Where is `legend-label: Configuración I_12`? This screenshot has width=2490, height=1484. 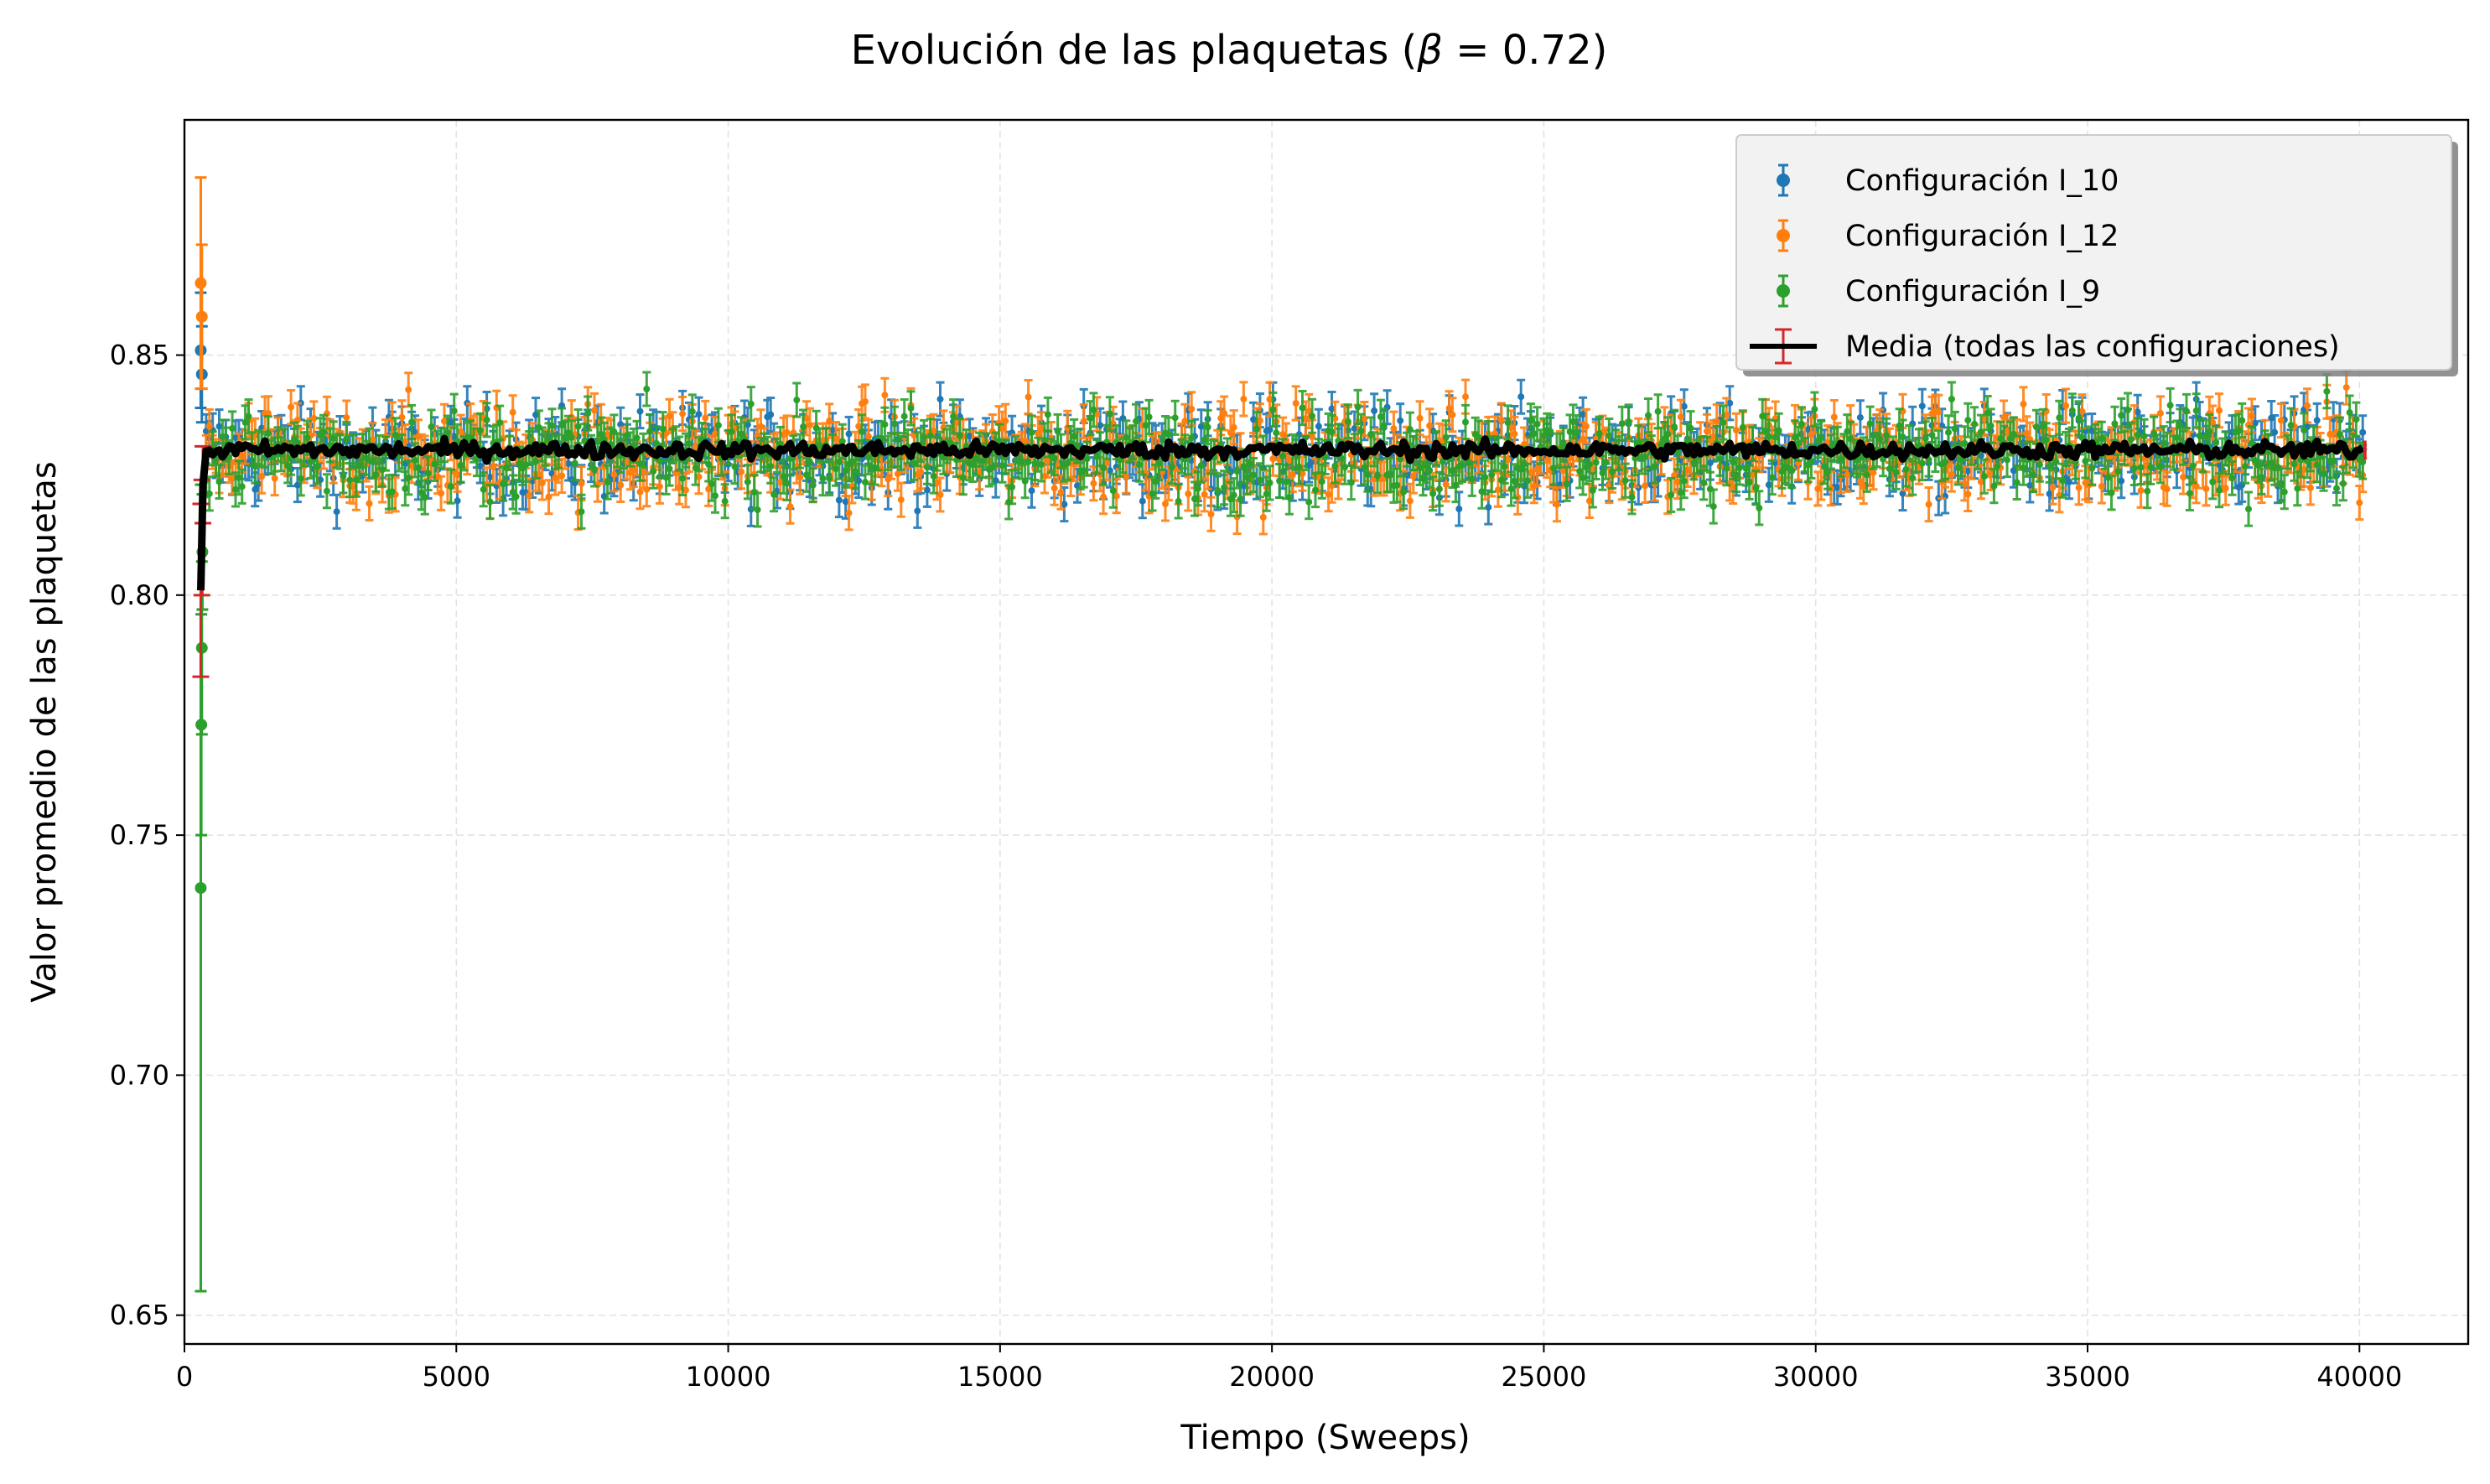
legend-label: Configuración I_12 is located at coordinates (1982, 236).